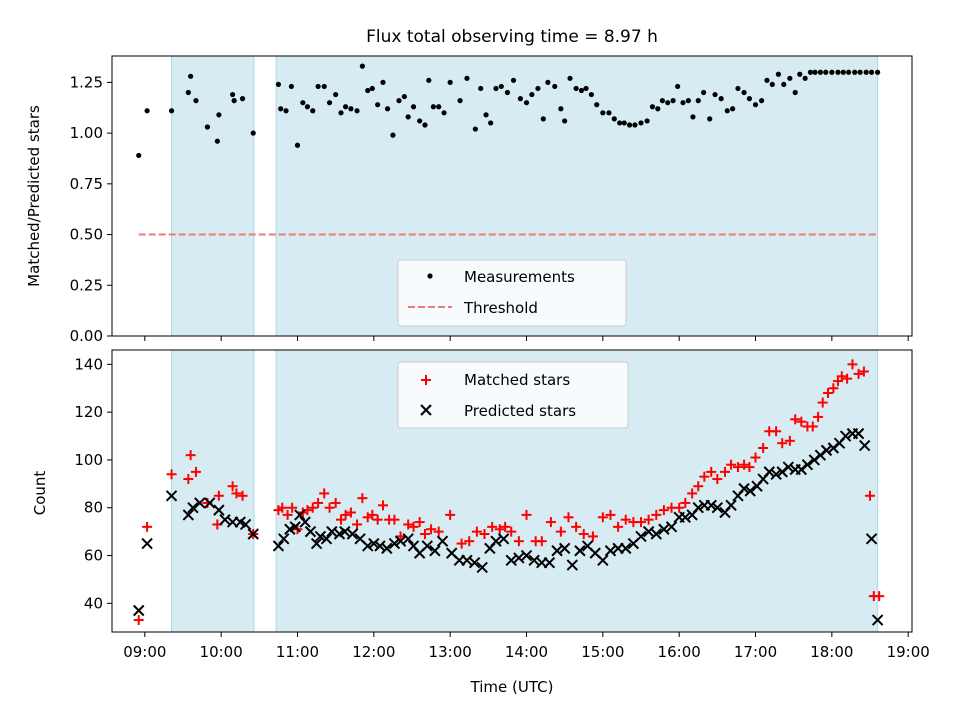 The height and width of the screenshot is (720, 960). What do you see at coordinates (88, 460) in the screenshot?
I see `bottom-y-tick-label: 100` at bounding box center [88, 460].